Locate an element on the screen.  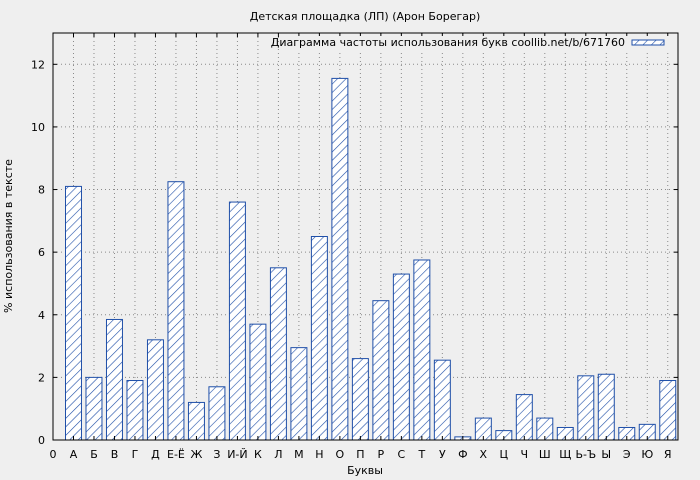
x-tick-label: У is located at coordinates (442, 454).